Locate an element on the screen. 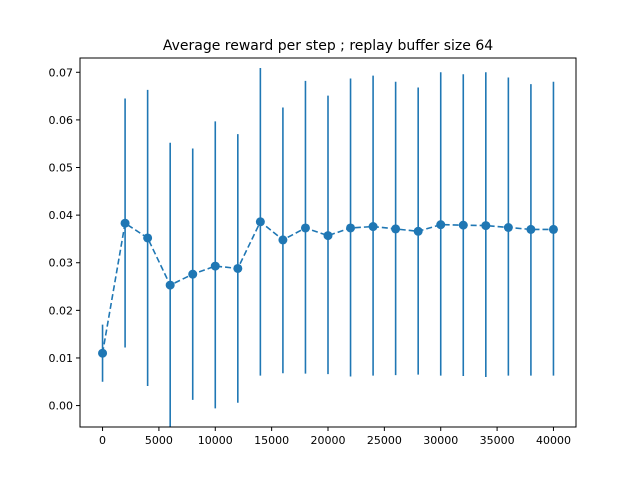 Image resolution: width=640 pixels, height=480 pixels. x-tick-label: 15000 is located at coordinates (271, 440).